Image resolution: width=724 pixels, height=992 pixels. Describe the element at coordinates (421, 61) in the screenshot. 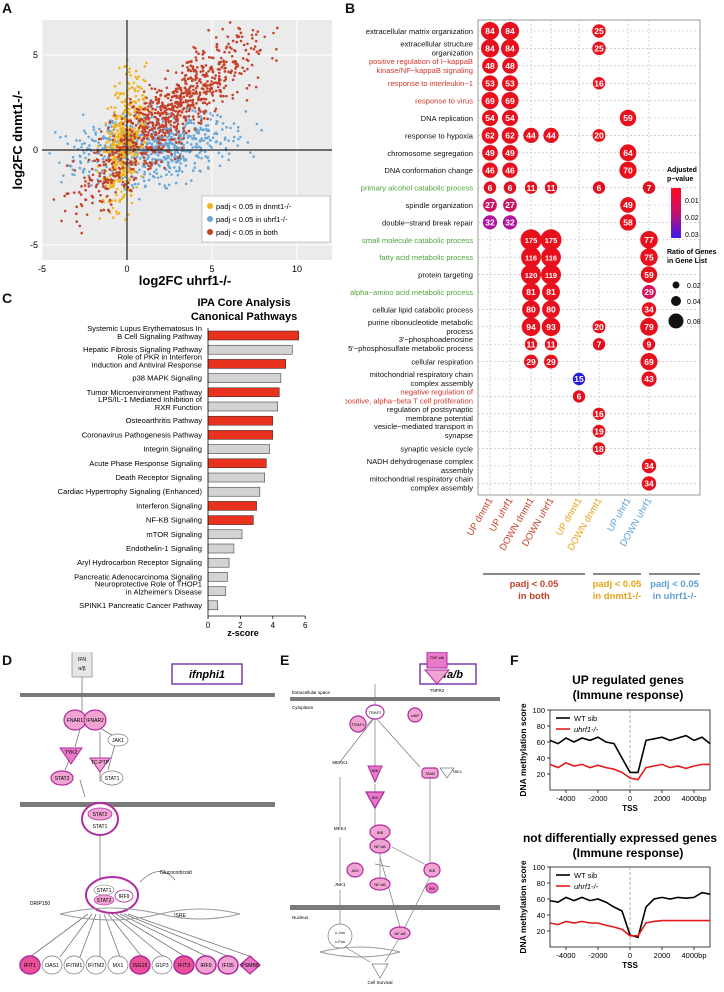

I see `term-label: positive regulation of I−kappaB` at that location.